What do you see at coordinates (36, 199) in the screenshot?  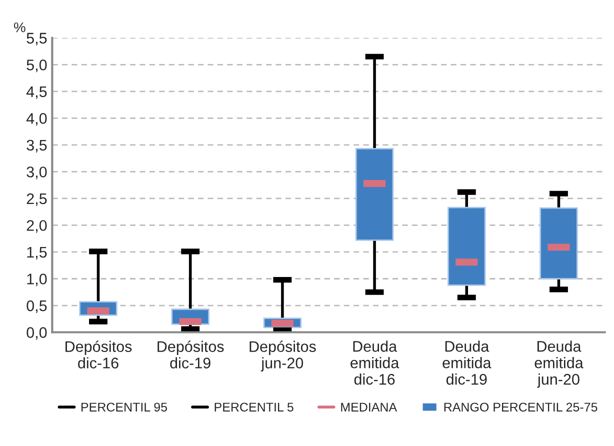 I see `y-tick-label: 2,5` at bounding box center [36, 199].